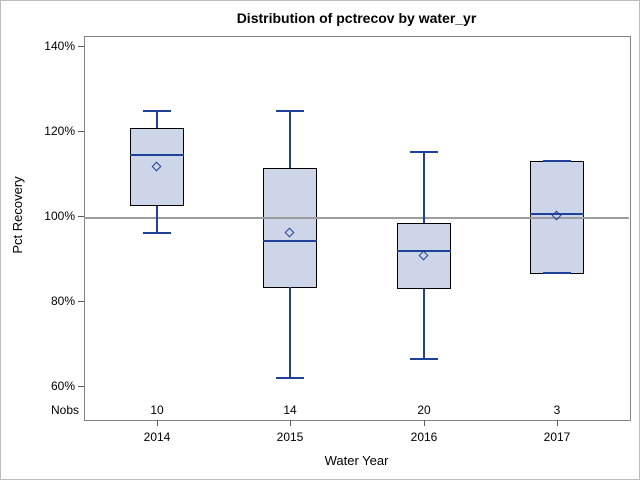 This screenshot has height=480, width=640. Describe the element at coordinates (356, 460) in the screenshot. I see `x-axis-title: Water Year` at that location.